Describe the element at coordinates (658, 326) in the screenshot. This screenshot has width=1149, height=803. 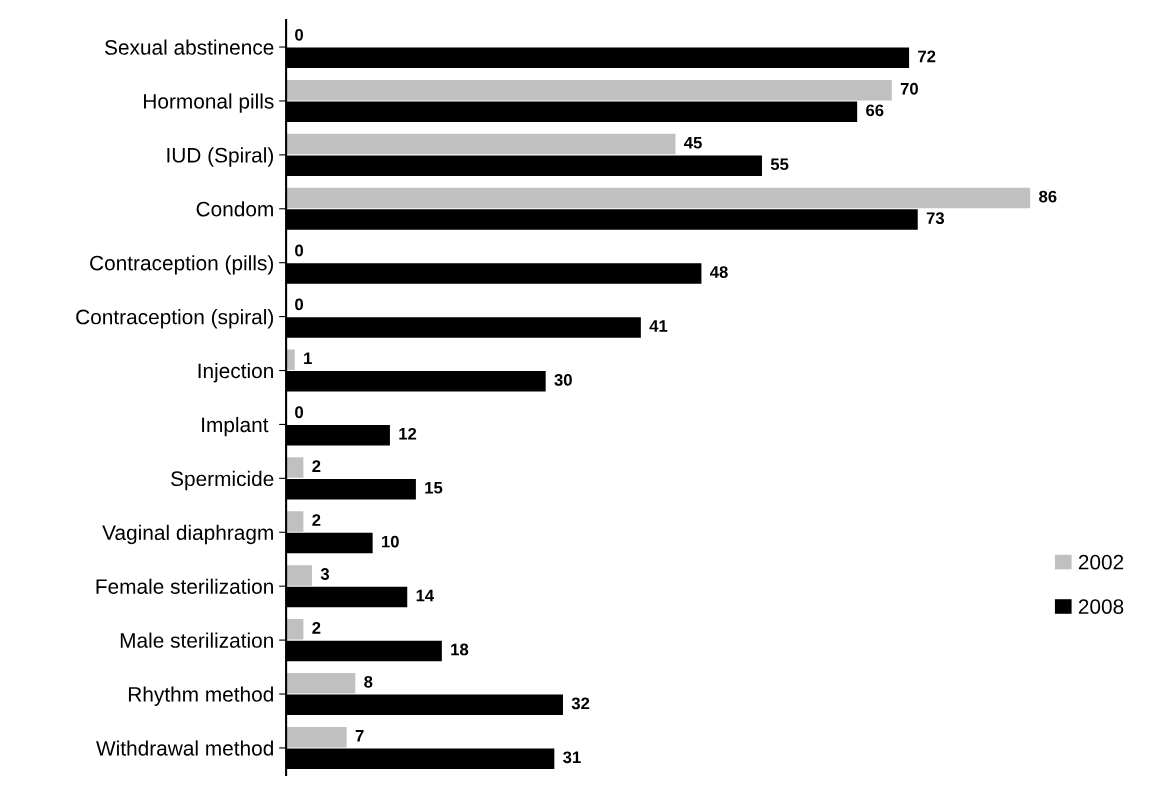
I see `data-label: 41` at that location.